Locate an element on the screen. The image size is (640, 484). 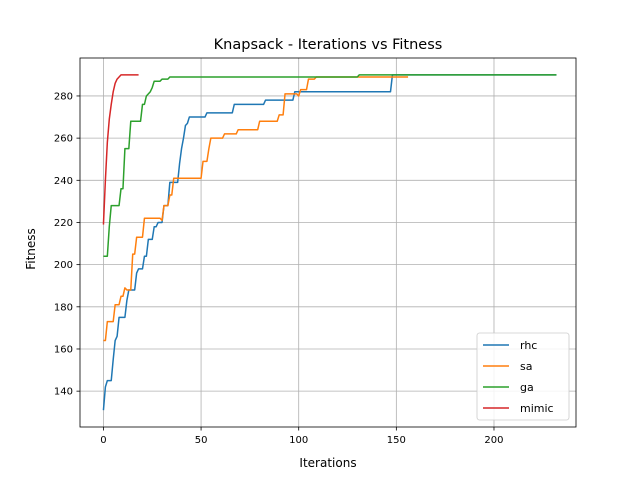
y-tick-label: 160 is located at coordinates (63, 349).